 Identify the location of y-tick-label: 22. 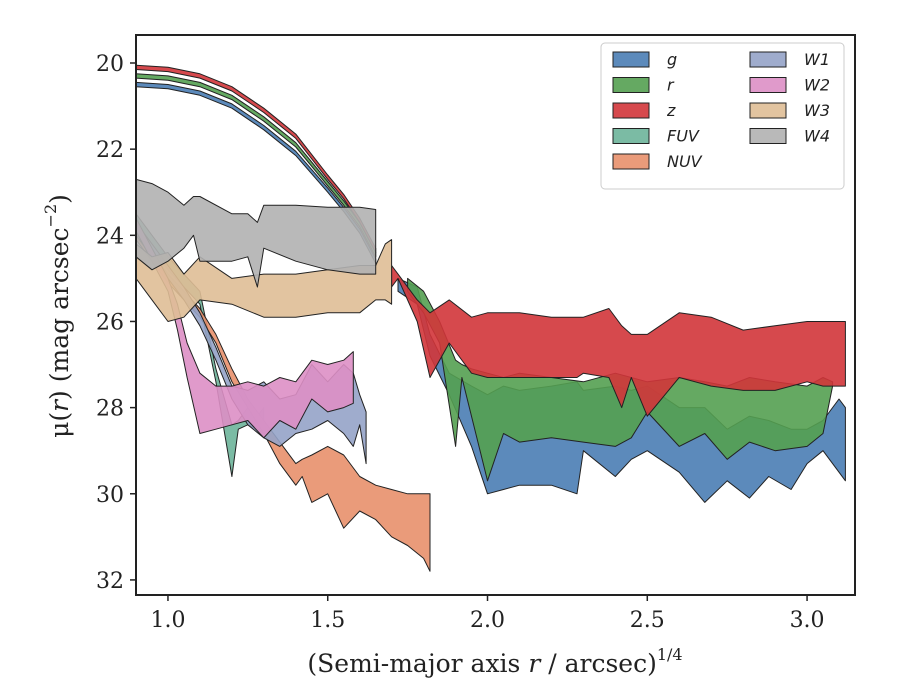
(110, 150).